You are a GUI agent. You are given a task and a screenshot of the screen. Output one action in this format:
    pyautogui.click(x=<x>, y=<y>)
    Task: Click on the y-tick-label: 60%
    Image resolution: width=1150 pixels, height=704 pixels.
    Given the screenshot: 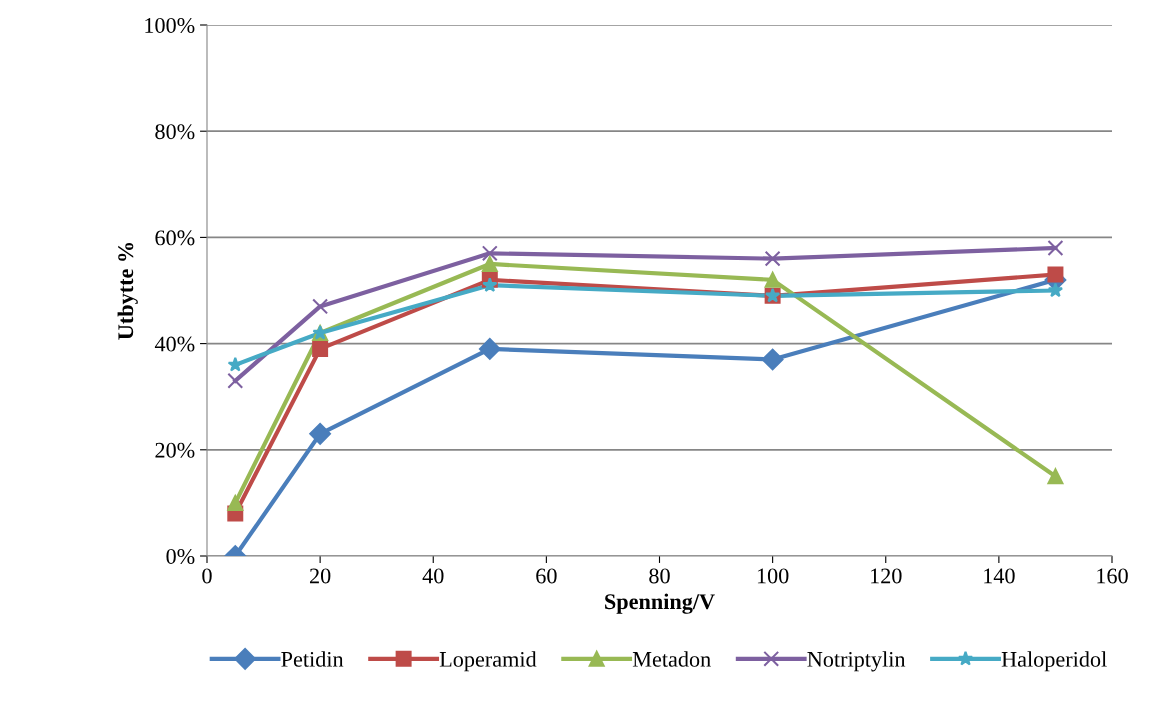 What is the action you would take?
    pyautogui.click(x=175, y=238)
    